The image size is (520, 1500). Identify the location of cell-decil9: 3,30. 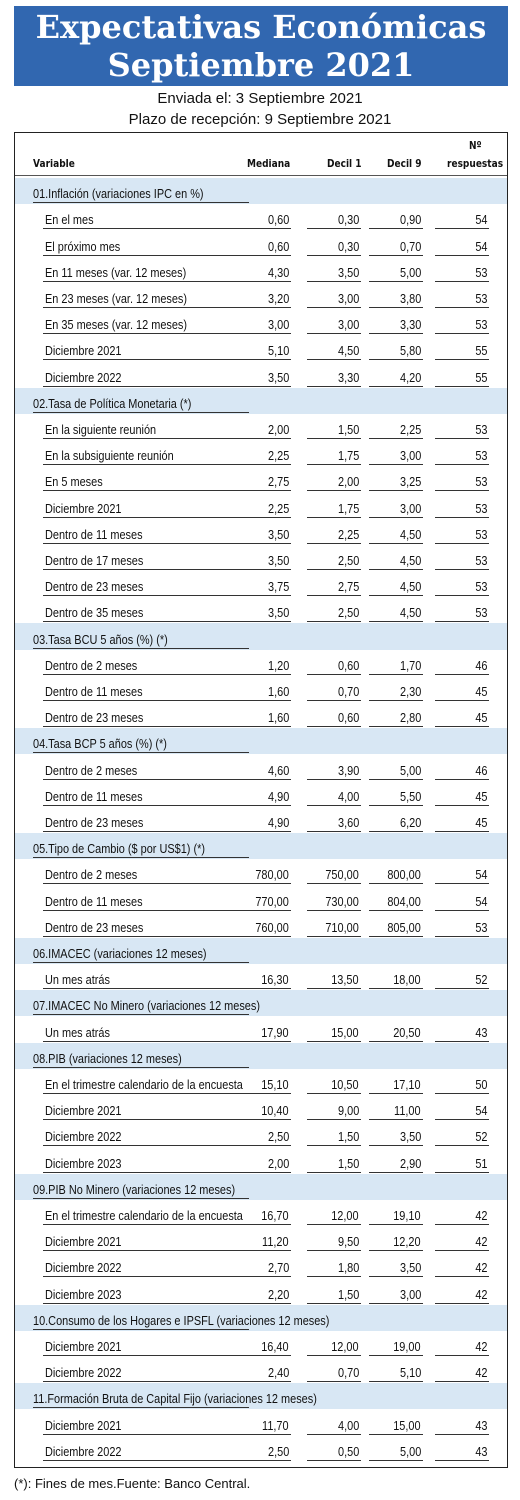
(410, 325).